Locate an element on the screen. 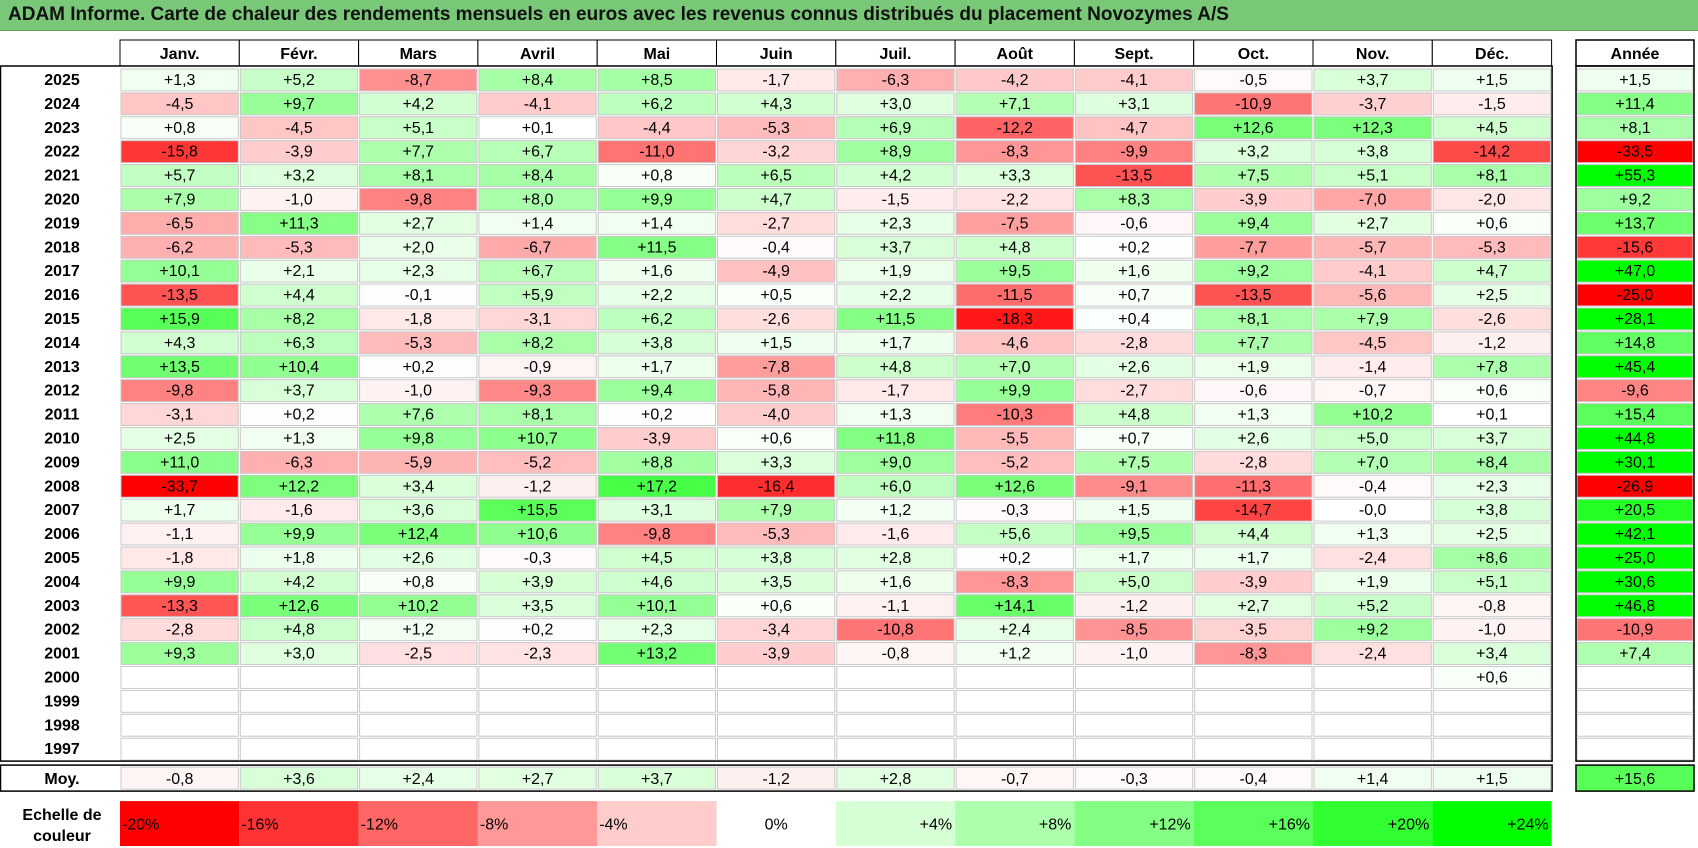  cell-value: -4,6 is located at coordinates (1015, 343).